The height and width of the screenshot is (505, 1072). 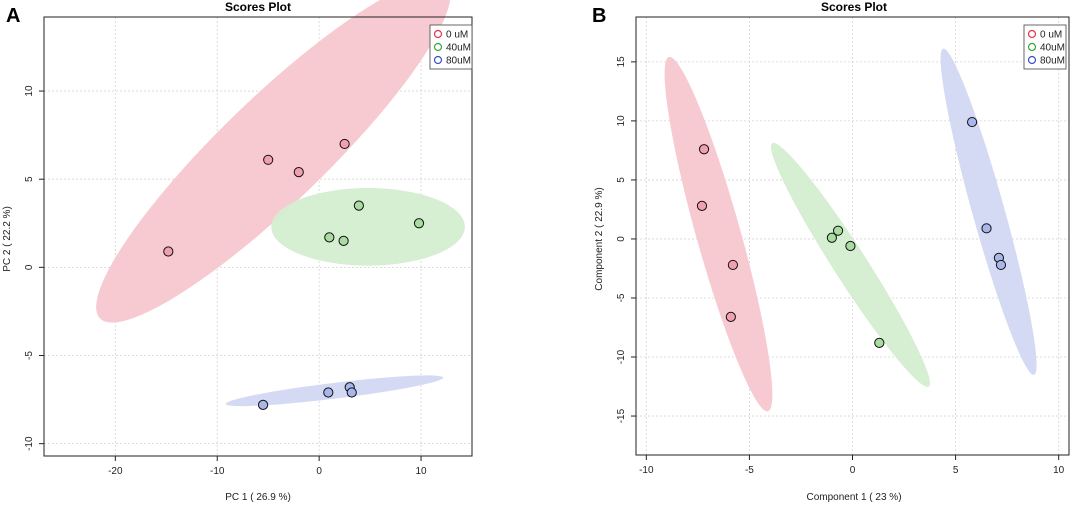 What do you see at coordinates (621, 239) in the screenshot?
I see `panel-b-ytick-label-0: 0` at bounding box center [621, 239].